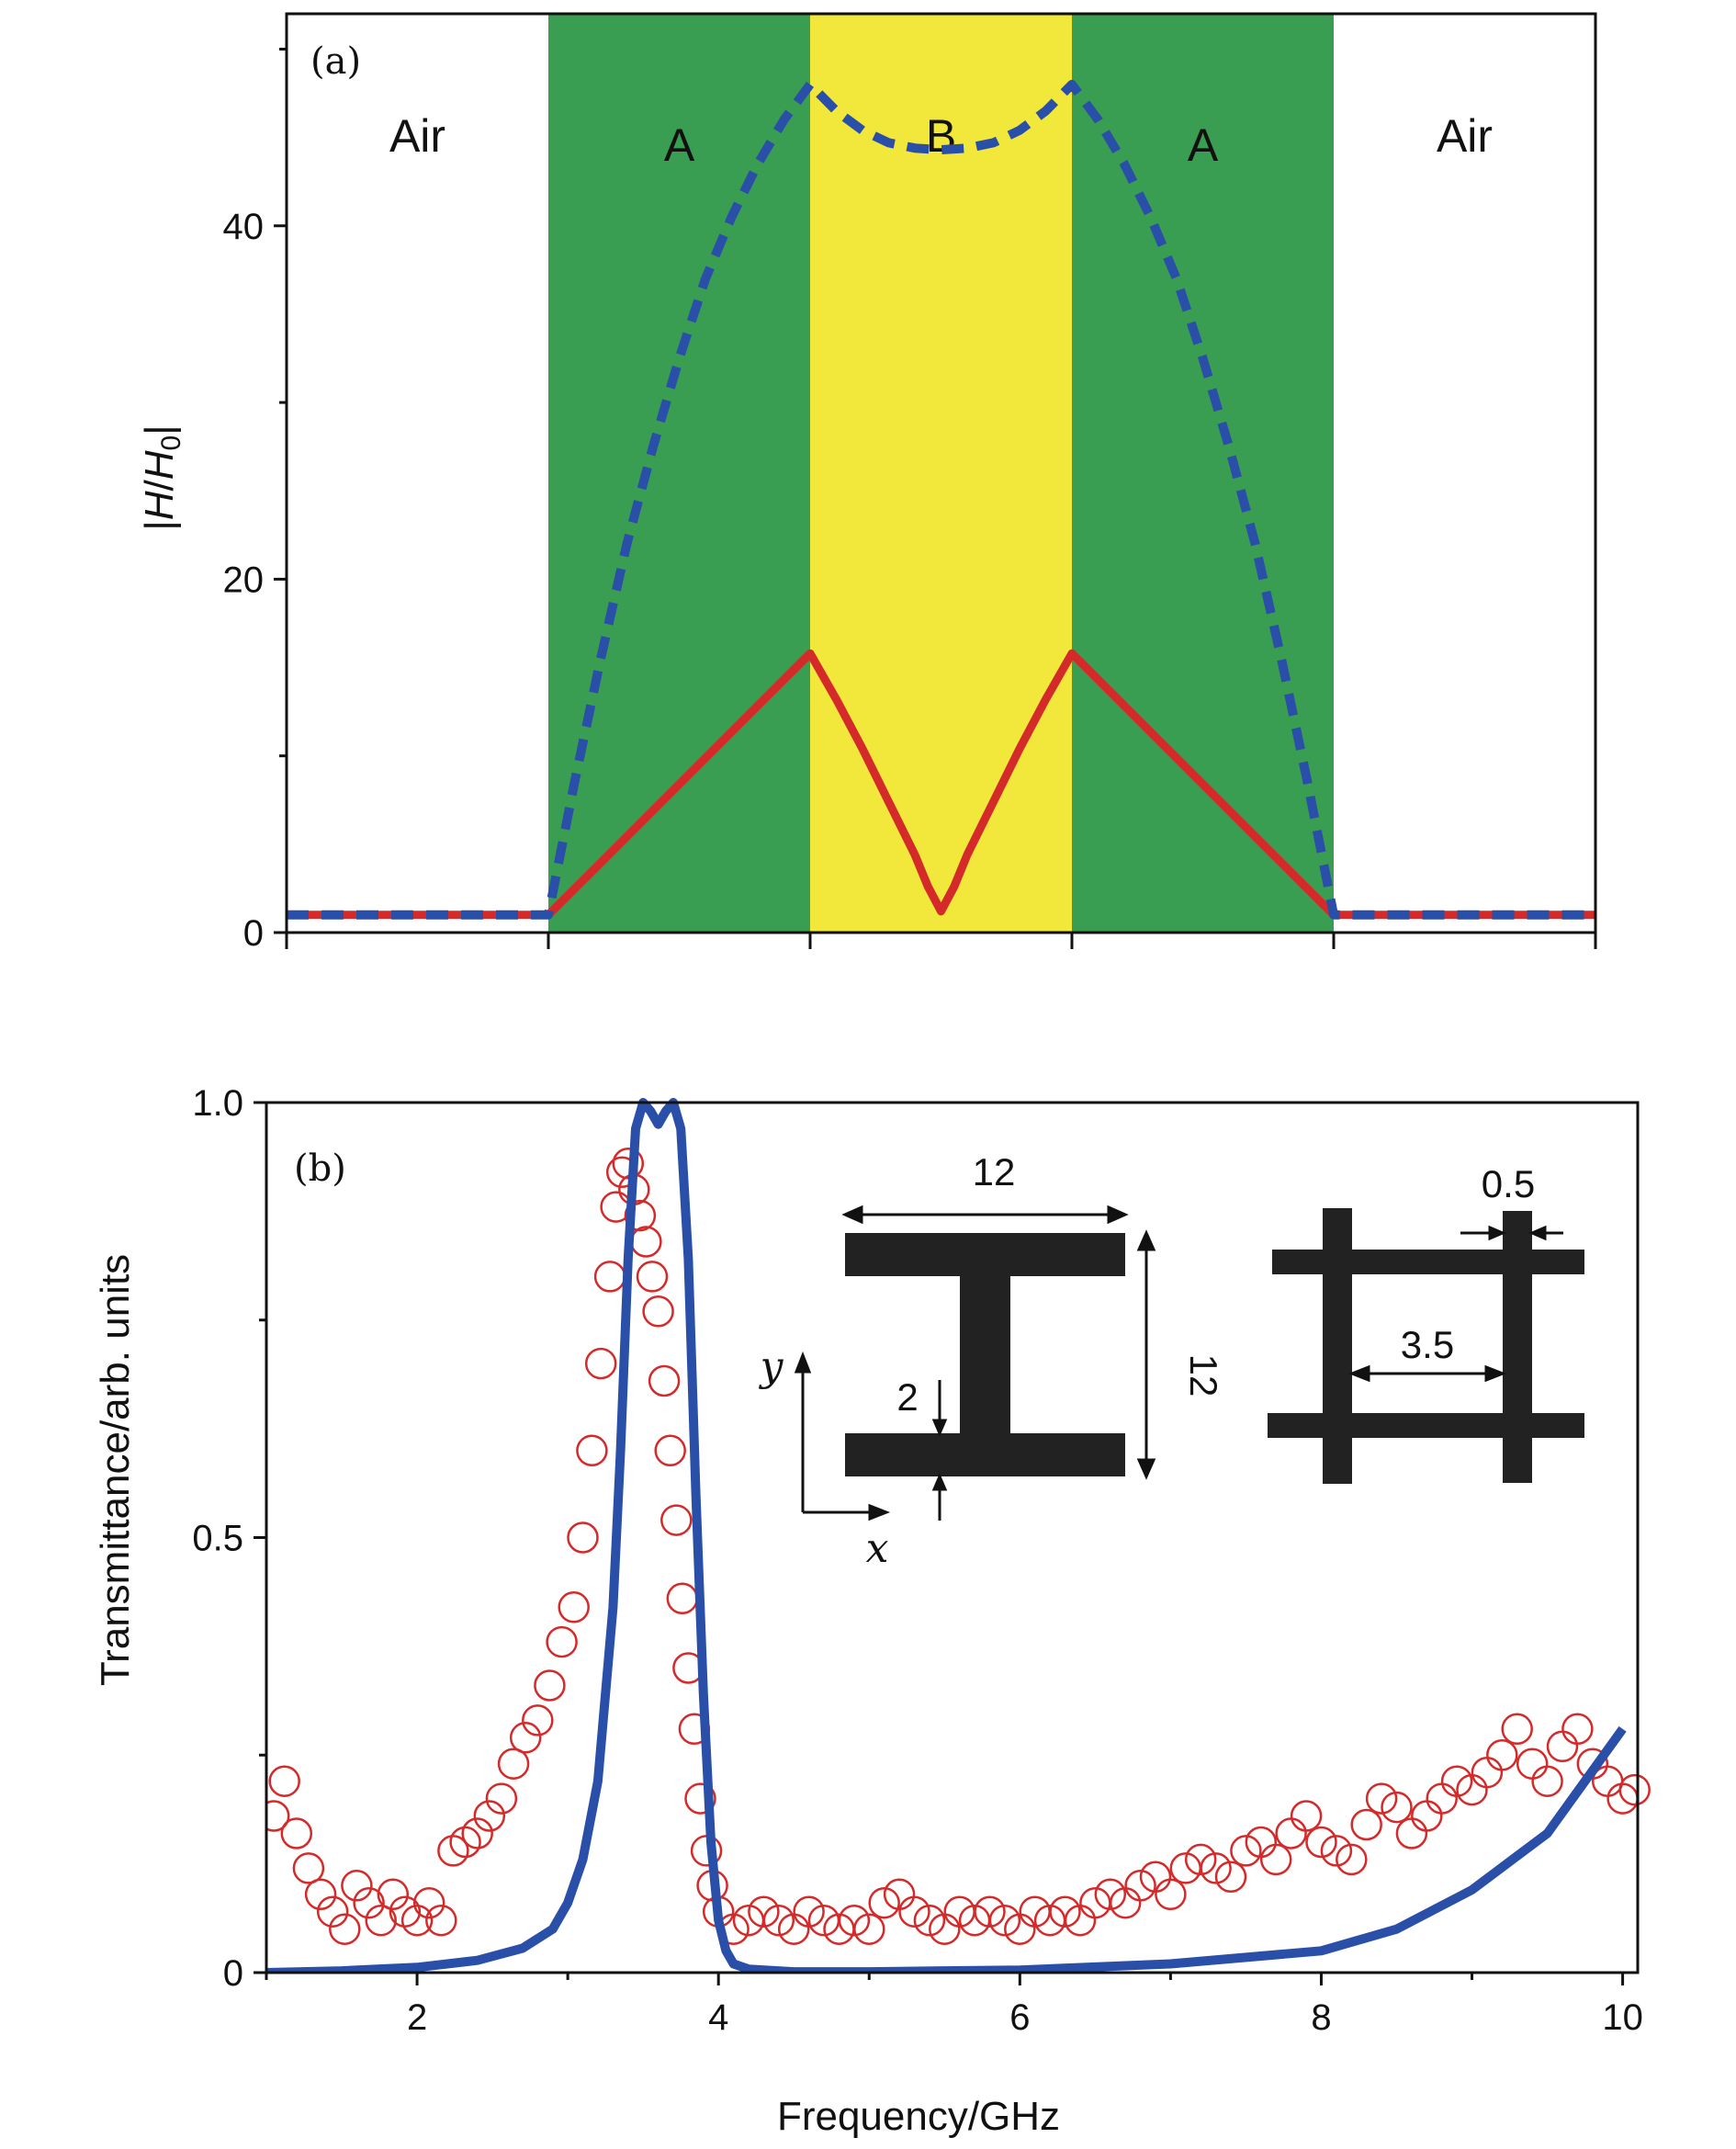  What do you see at coordinates (1203, 145) in the screenshot?
I see `region-label-3: A` at bounding box center [1203, 145].